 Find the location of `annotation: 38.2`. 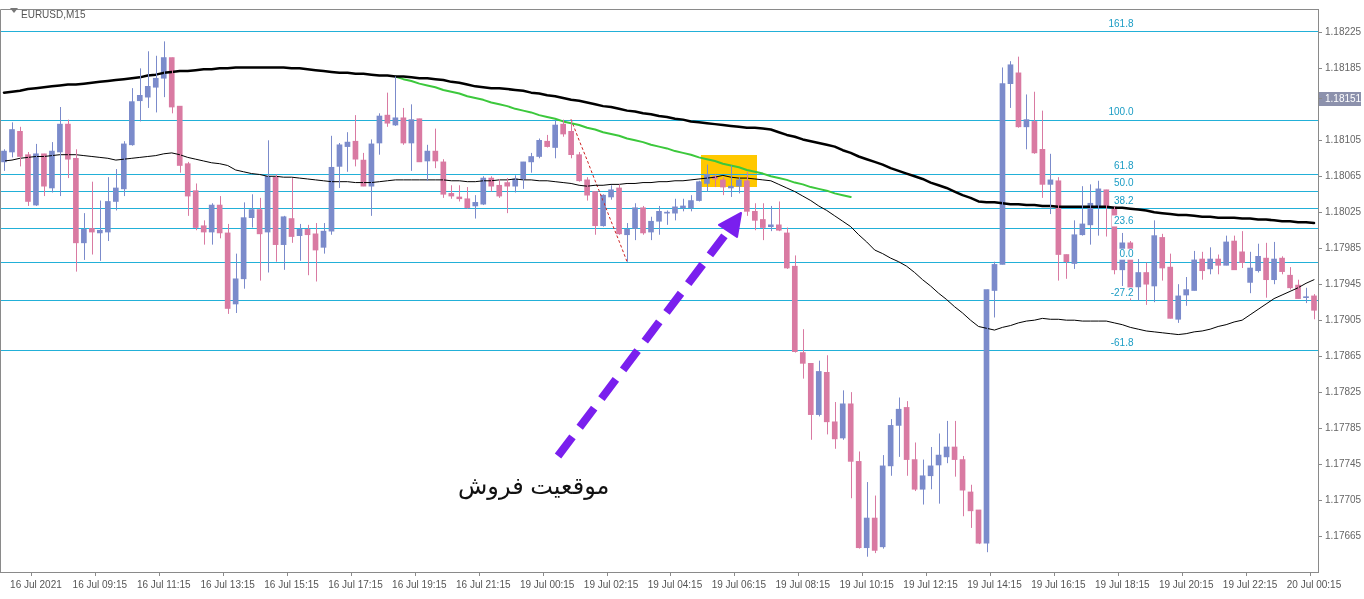

annotation: 38.2 is located at coordinates (1124, 200).